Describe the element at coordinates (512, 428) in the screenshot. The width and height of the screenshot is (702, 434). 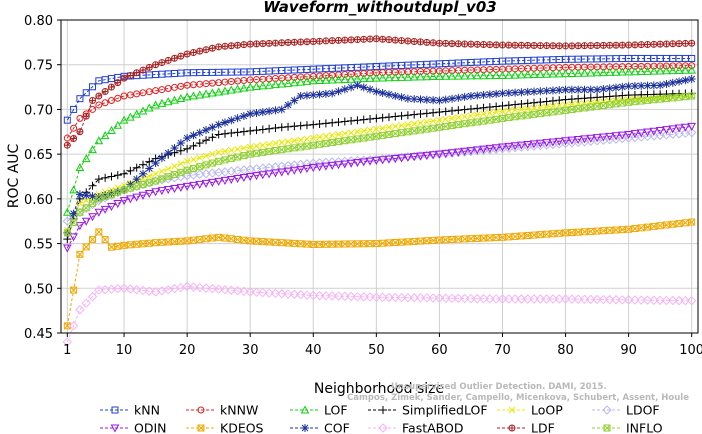
I see `legend-swatch-marker` at that location.